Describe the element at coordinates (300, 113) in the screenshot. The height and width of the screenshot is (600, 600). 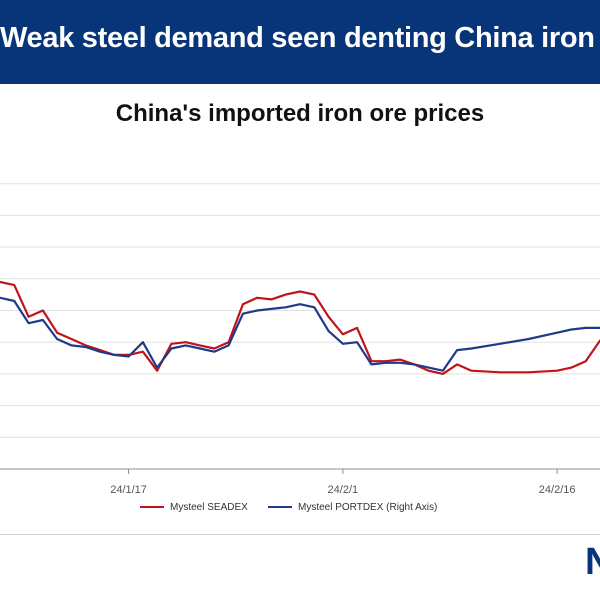
I see `chart-title: China's imported iron ore prices` at that location.